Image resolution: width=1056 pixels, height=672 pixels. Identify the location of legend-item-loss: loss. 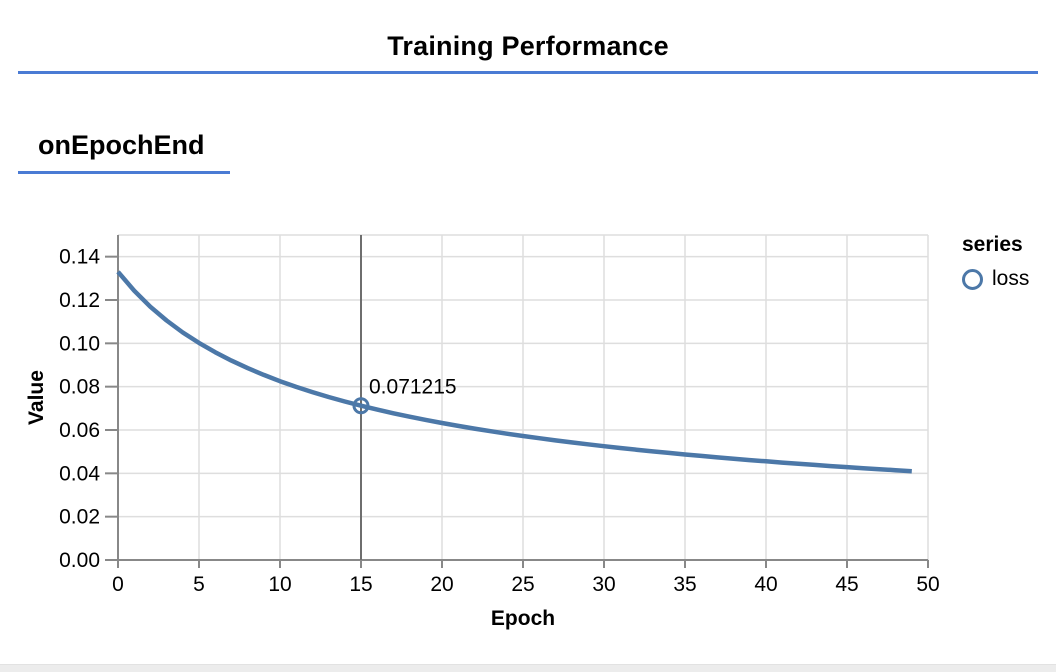
(995, 279).